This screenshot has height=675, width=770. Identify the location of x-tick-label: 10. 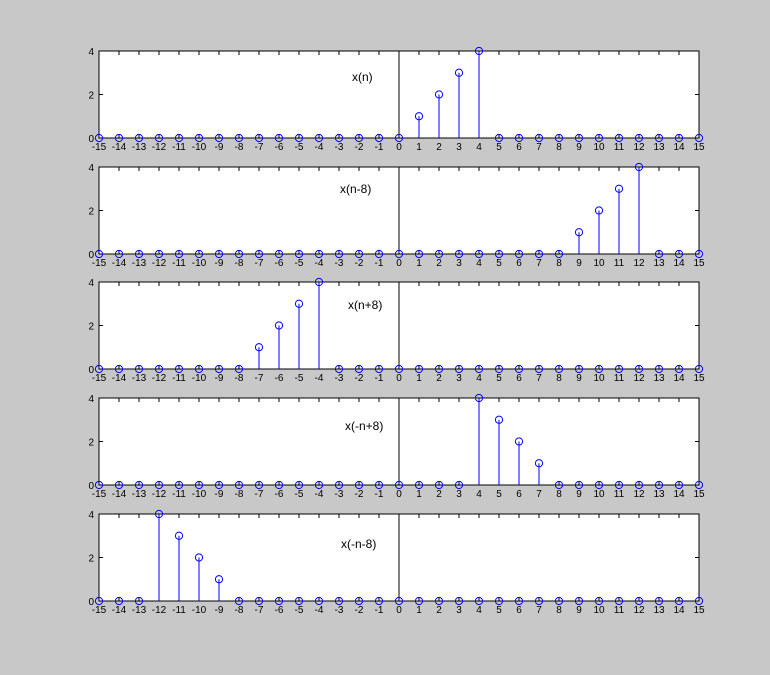
(599, 147).